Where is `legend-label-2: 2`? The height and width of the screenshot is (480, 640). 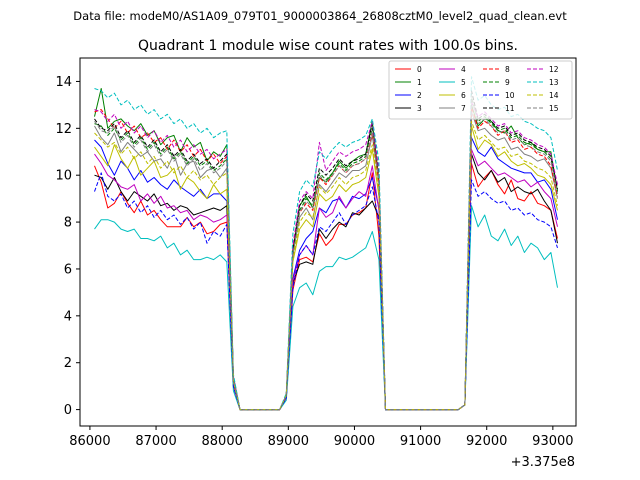 legend-label-2: 2 is located at coordinates (419, 95).